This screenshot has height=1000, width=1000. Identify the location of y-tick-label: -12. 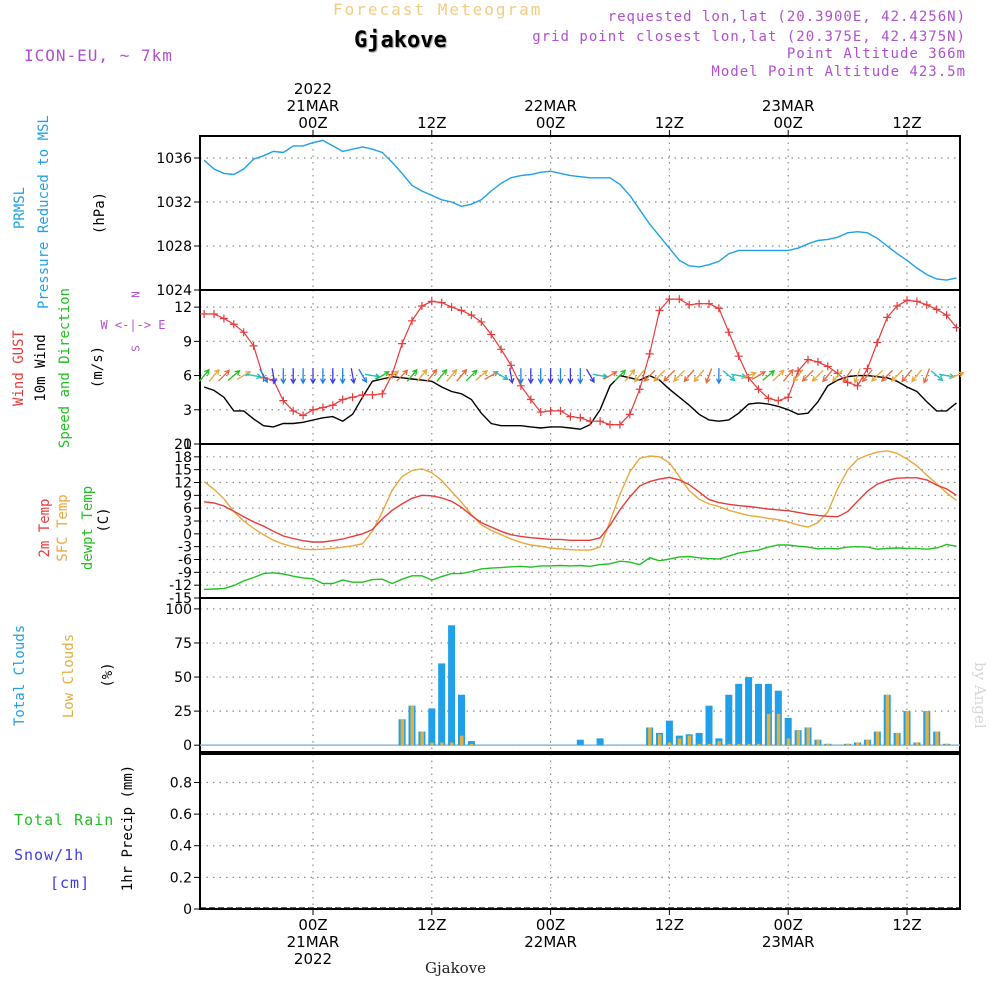
(180, 586).